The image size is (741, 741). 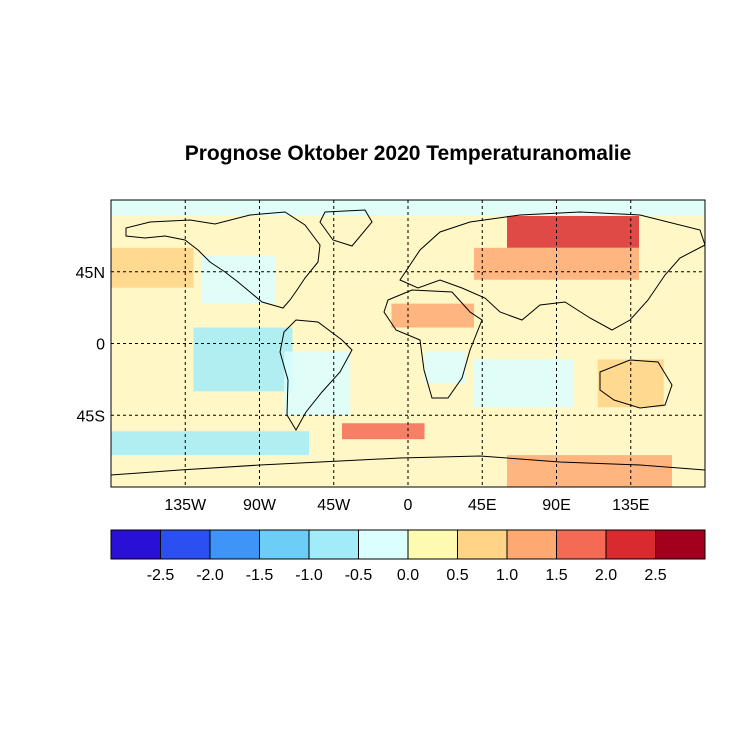 What do you see at coordinates (334, 505) in the screenshot?
I see `x-tick-label: 45W` at bounding box center [334, 505].